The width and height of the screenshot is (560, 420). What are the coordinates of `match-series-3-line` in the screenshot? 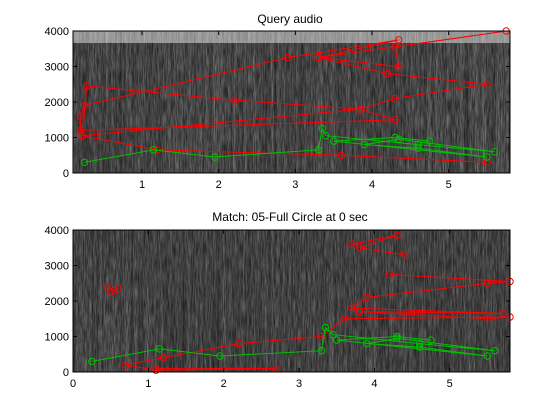 It's located at (293, 344).